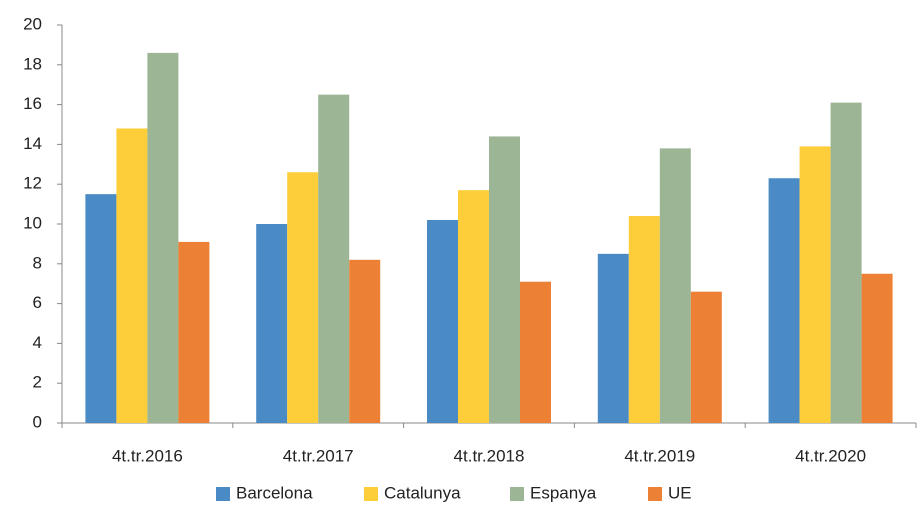 The height and width of the screenshot is (513, 918). What do you see at coordinates (318, 455) in the screenshot?
I see `x-tick-label: 4t.tr.2017` at bounding box center [318, 455].